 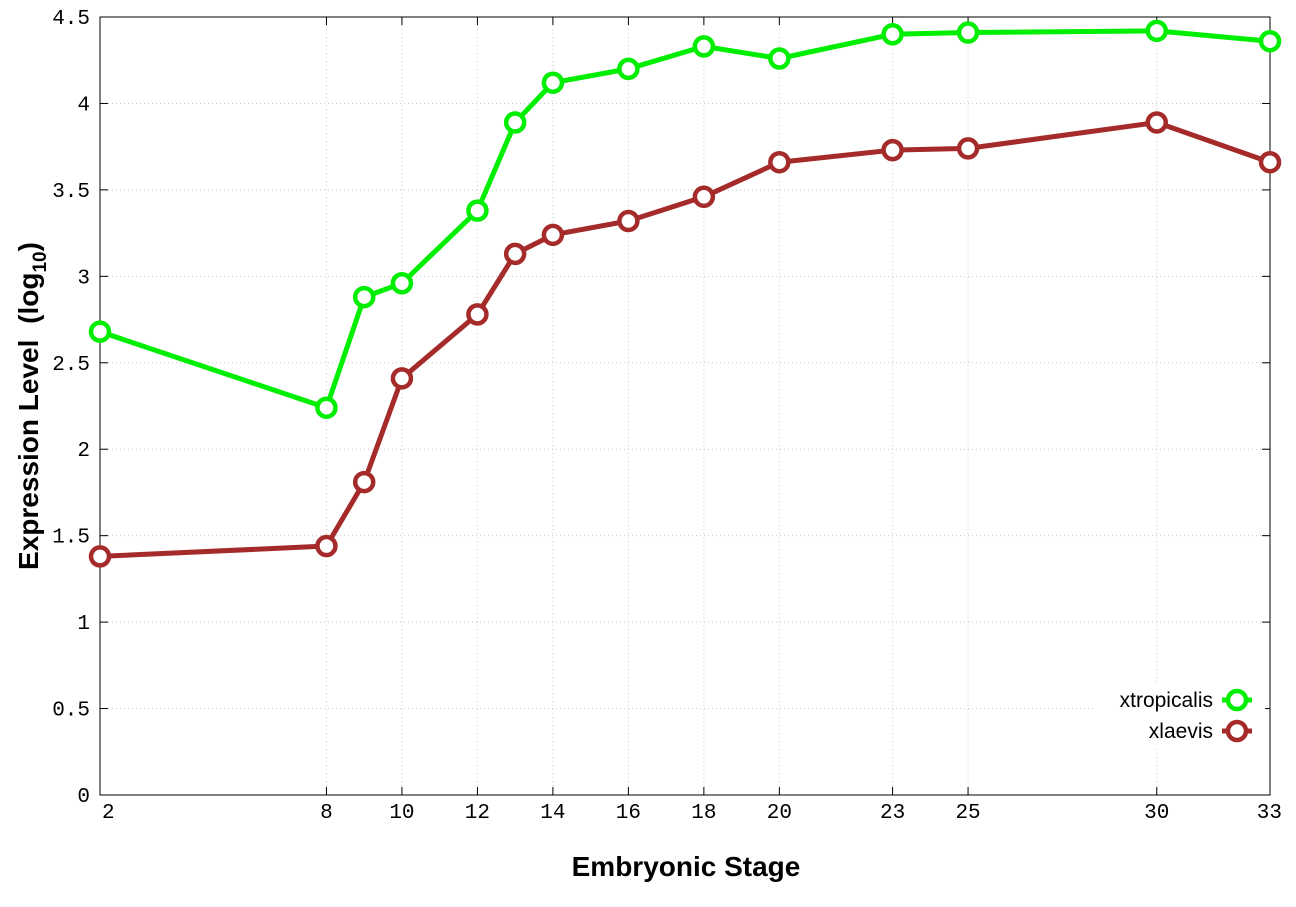 I want to click on y-axis-title-prefix: (log, so click(x=28, y=298).